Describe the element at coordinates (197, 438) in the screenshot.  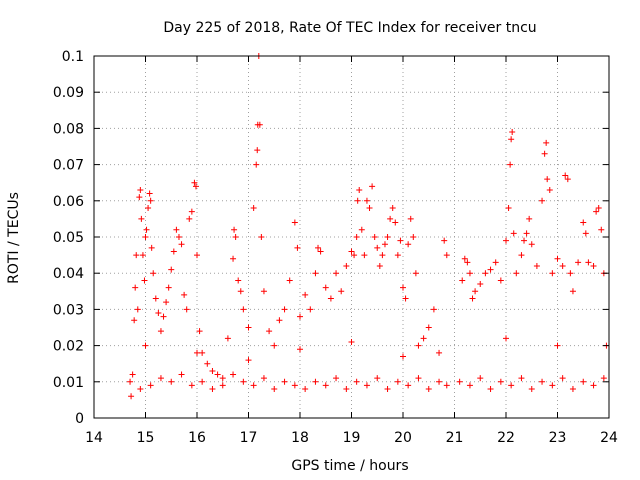
I see `x-tick-label: 16` at that location.